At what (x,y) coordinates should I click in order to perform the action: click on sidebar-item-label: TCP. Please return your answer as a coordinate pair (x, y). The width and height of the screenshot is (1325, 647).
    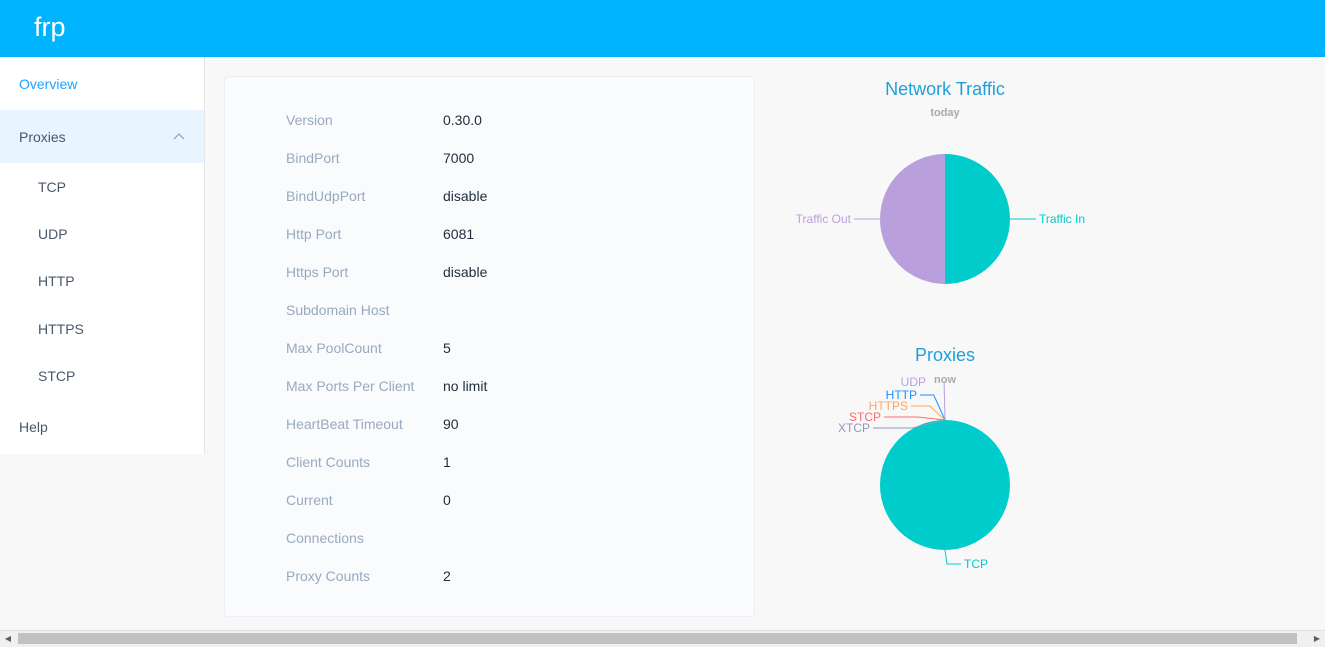
    Looking at the image, I should click on (52, 187).